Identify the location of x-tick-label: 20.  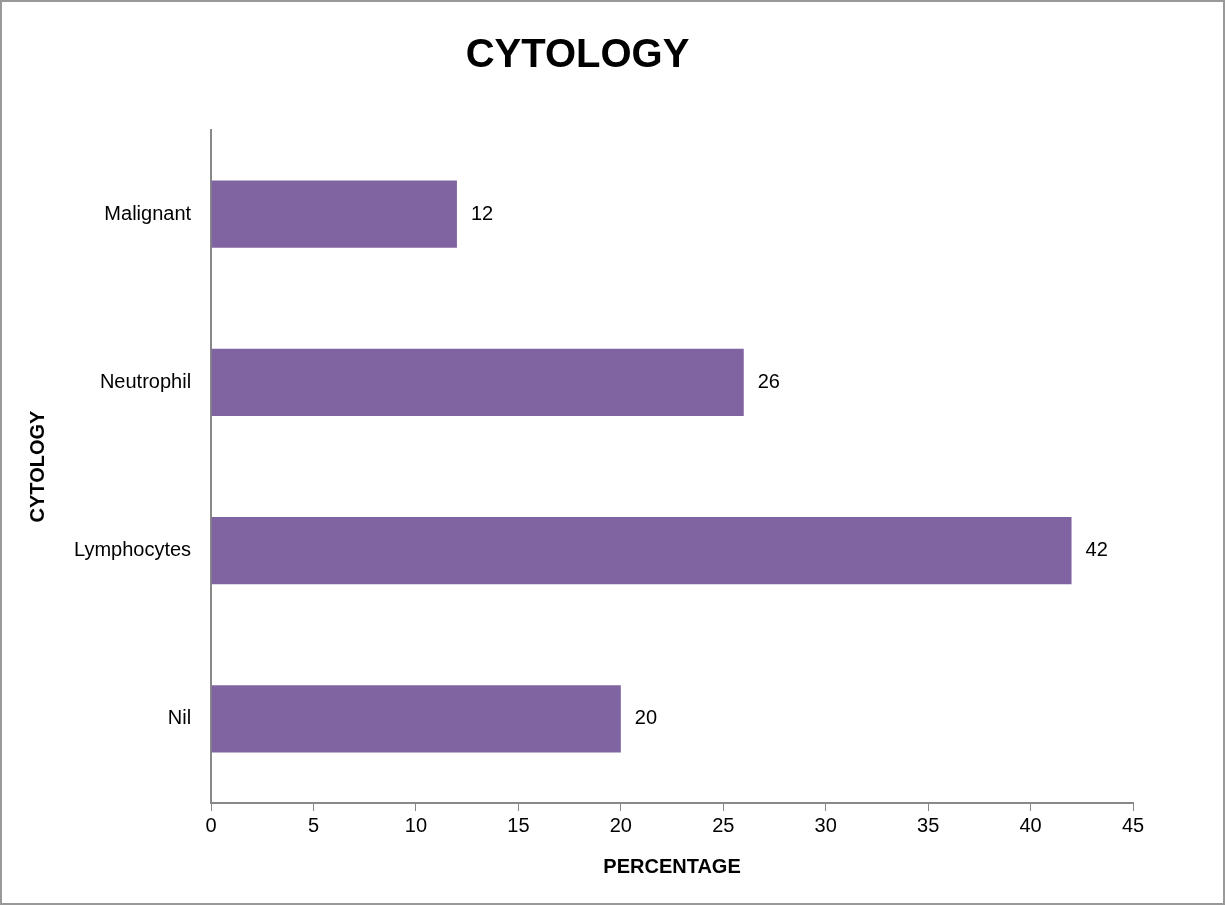
(620, 824).